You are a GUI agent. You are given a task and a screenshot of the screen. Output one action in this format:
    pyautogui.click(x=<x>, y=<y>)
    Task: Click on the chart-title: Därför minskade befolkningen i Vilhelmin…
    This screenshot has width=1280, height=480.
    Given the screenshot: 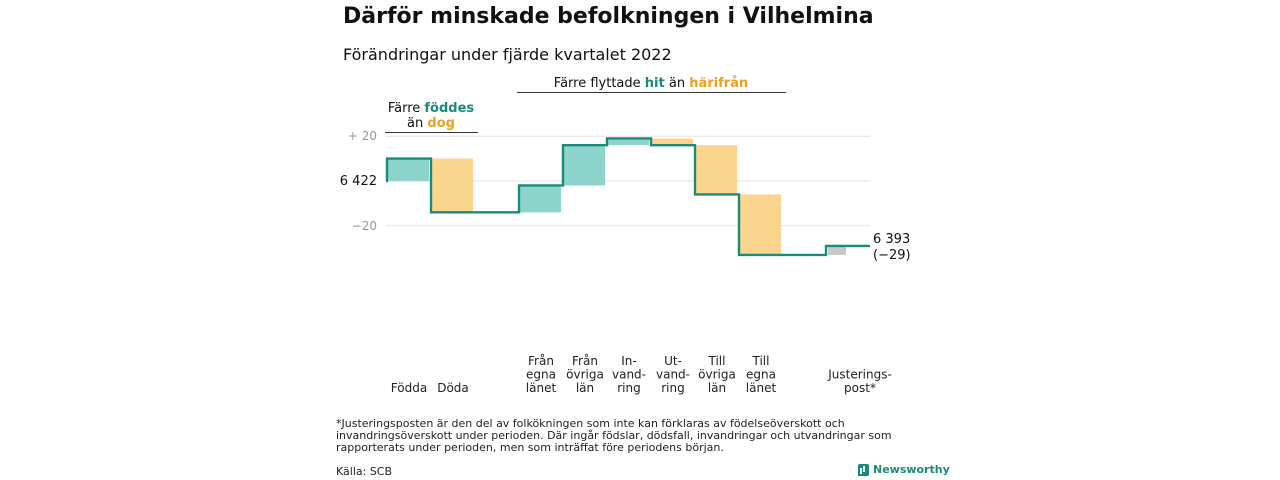 What is the action you would take?
    pyautogui.click(x=608, y=16)
    